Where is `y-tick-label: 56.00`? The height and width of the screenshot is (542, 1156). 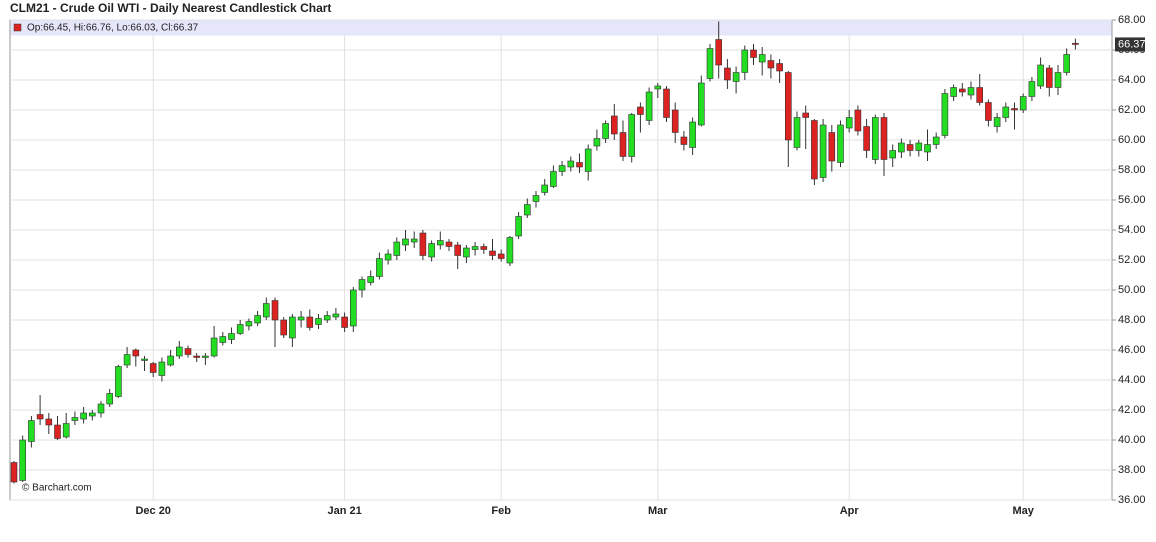 y-tick-label: 56.00 is located at coordinates (1132, 200).